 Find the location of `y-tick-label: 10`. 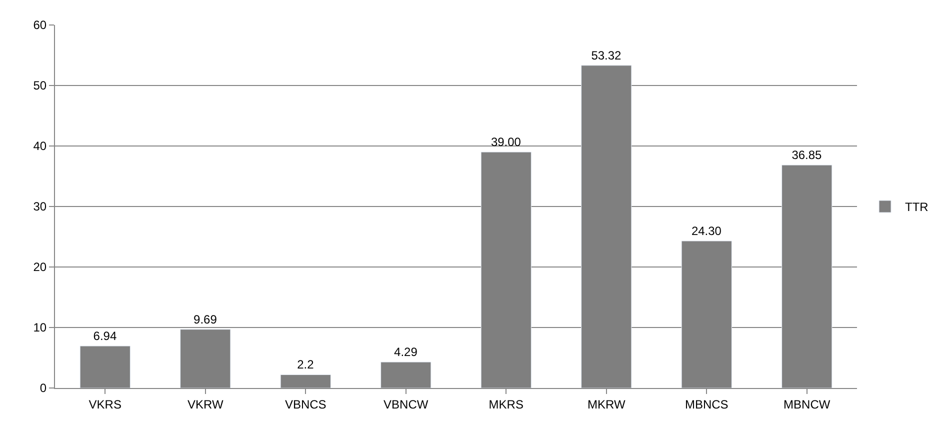

y-tick-label: 10 is located at coordinates (40, 327).